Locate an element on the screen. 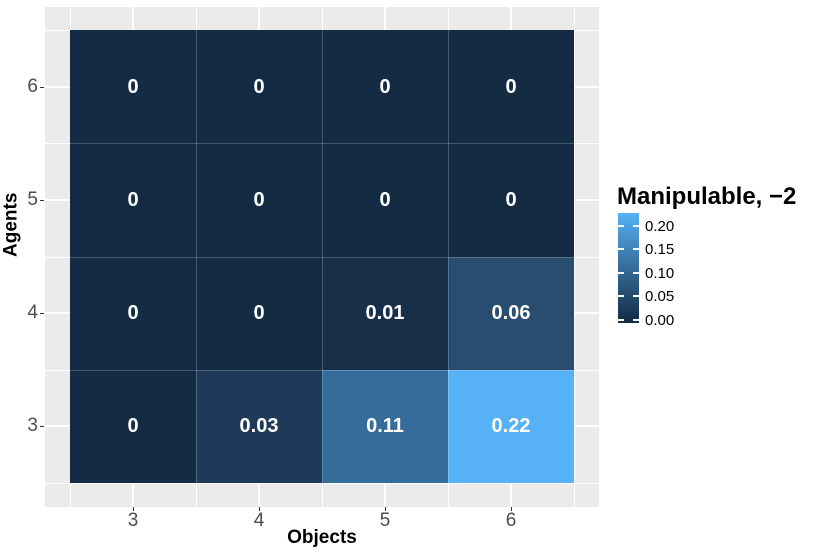 The width and height of the screenshot is (830, 554). legend-tick-label: 0.00 is located at coordinates (660, 320).